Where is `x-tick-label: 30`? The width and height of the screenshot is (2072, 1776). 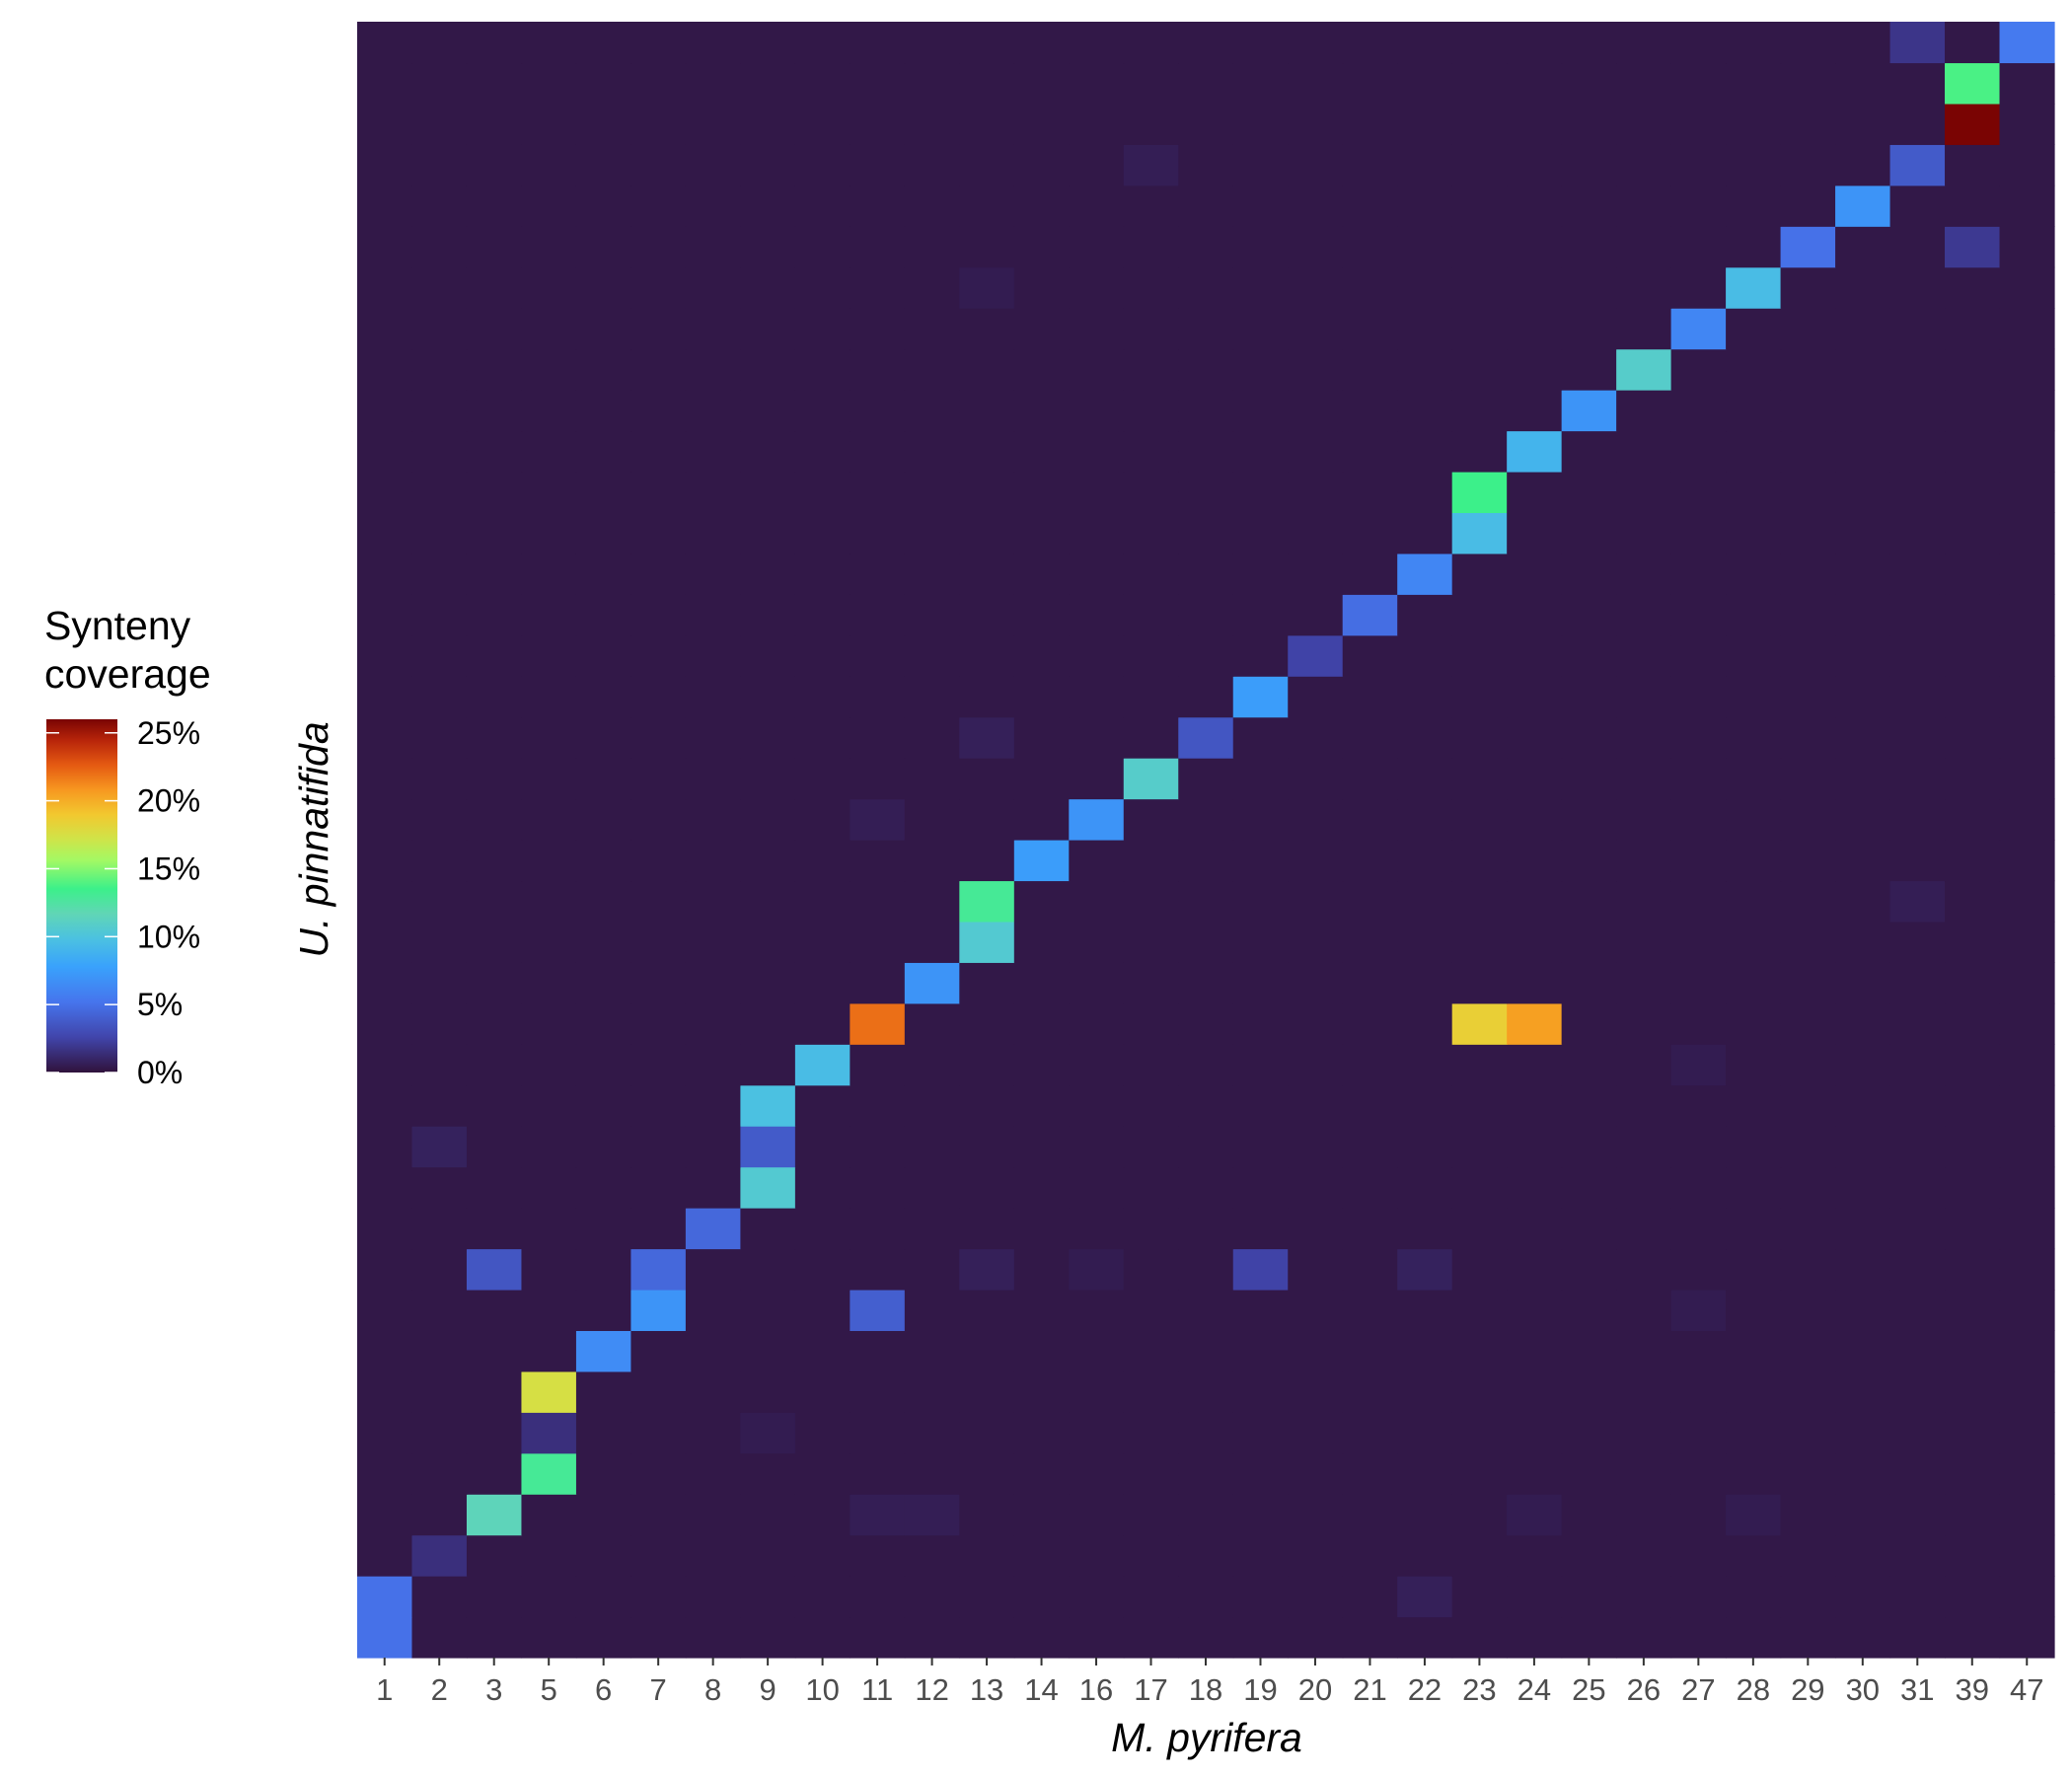
x-tick-label: 30 is located at coordinates (1863, 1690).